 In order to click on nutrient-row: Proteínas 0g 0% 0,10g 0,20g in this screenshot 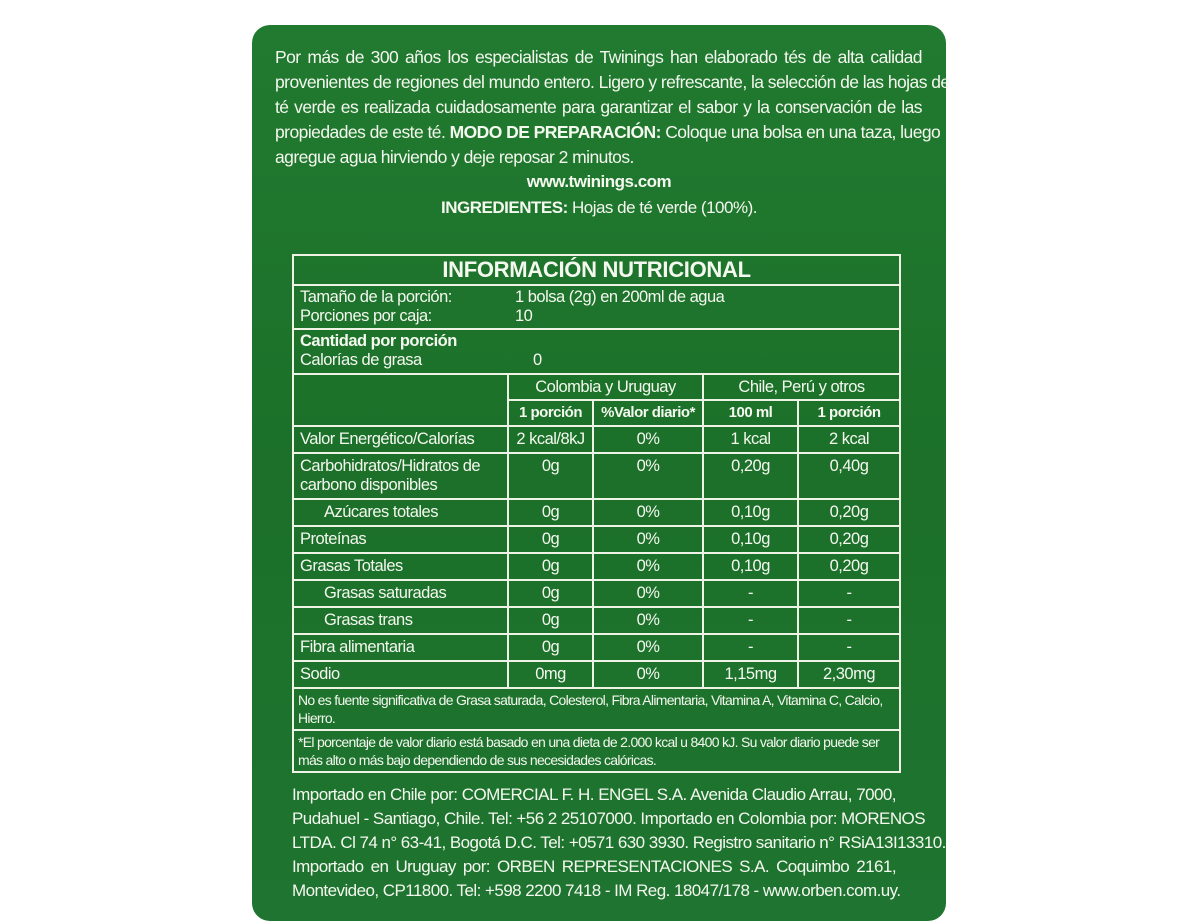, I will do `click(597, 539)`.